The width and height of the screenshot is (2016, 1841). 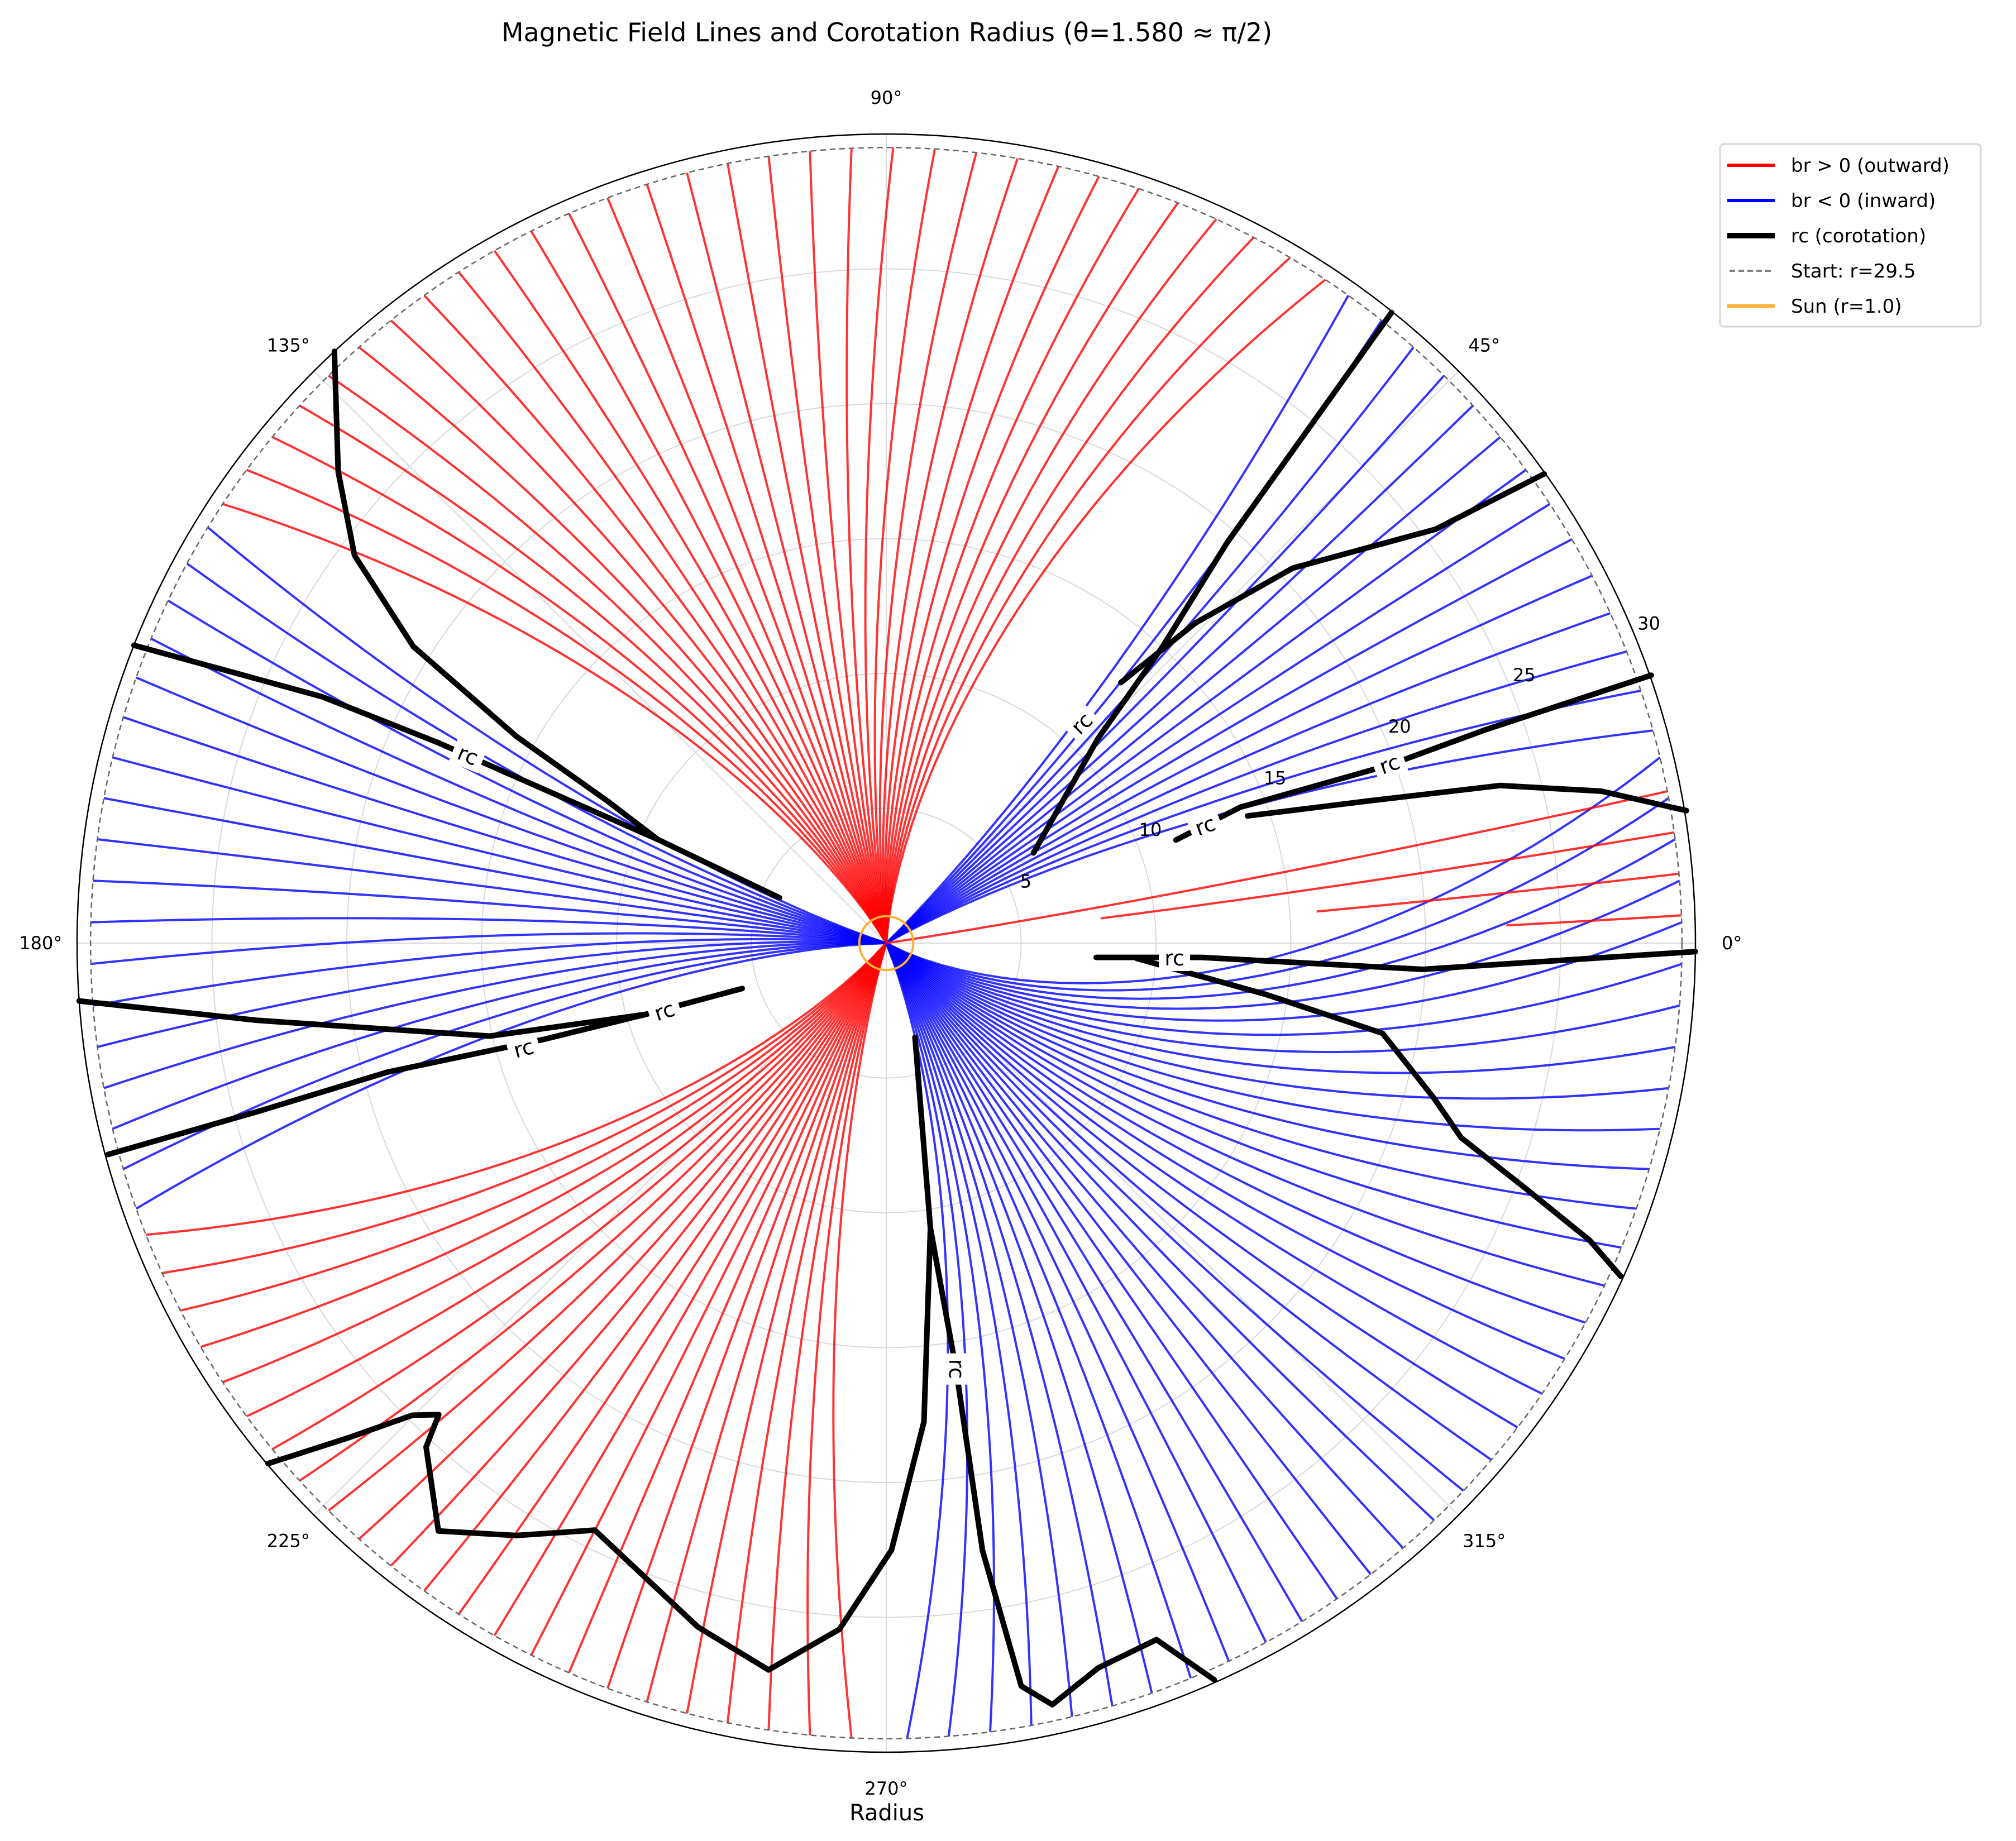 What do you see at coordinates (1649, 623) in the screenshot?
I see `r-tick-label: 30` at bounding box center [1649, 623].